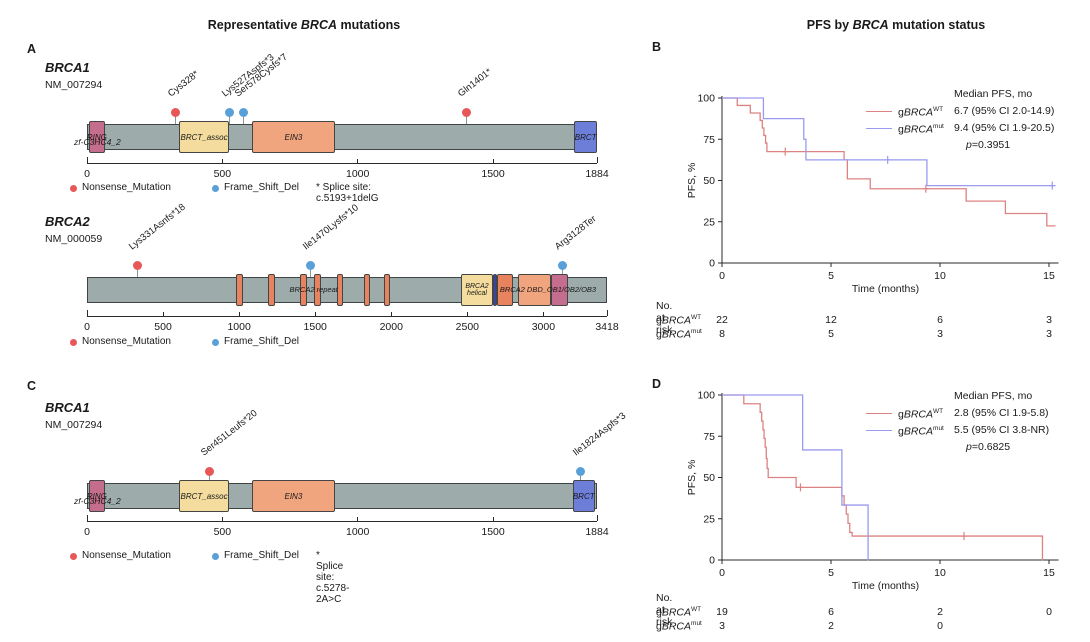 This screenshot has height=642, width=1090. What do you see at coordinates (706, 396) in the screenshot?
I see `y-tick-label: 100` at bounding box center [706, 396].